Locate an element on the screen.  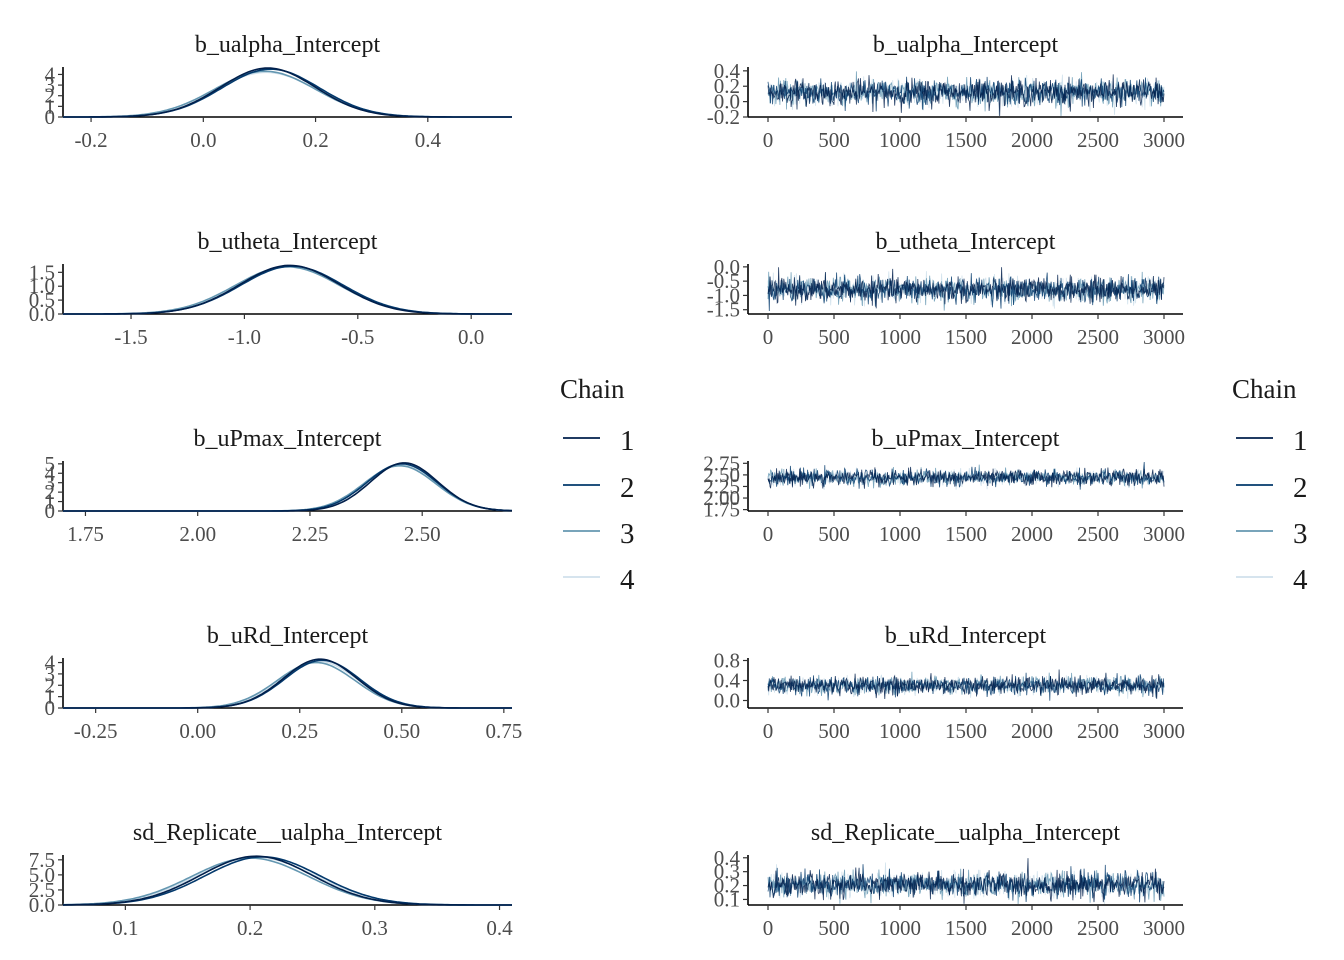
y-tick-label: 1.75 is located at coordinates (721, 510).